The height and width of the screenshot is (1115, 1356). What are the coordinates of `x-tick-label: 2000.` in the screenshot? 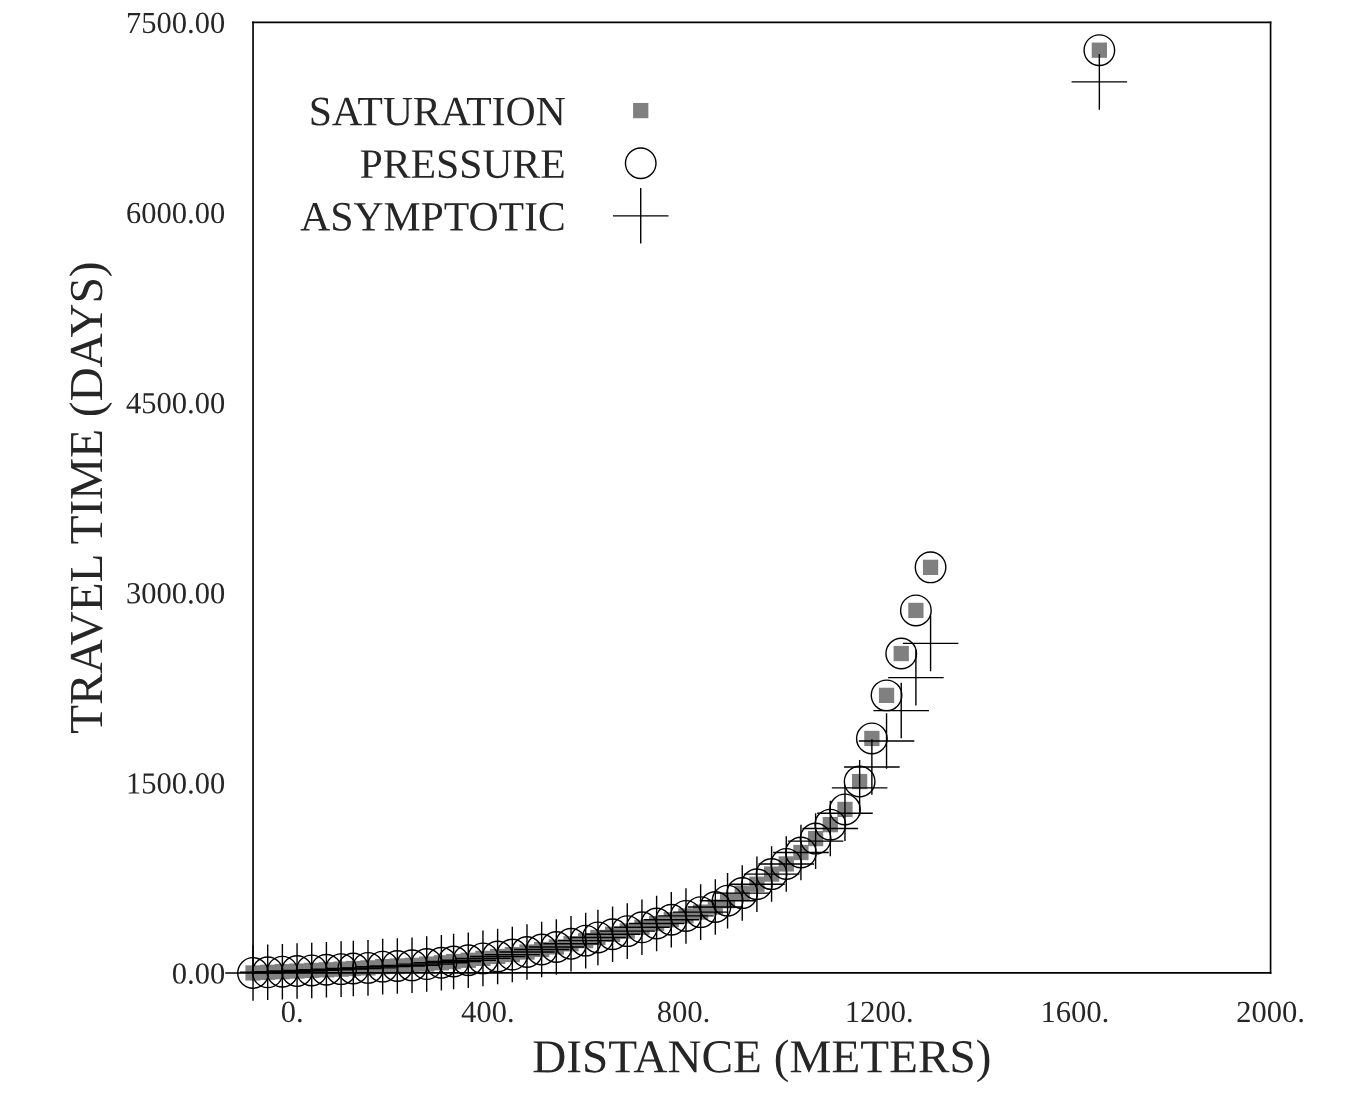 It's located at (1270, 1012).